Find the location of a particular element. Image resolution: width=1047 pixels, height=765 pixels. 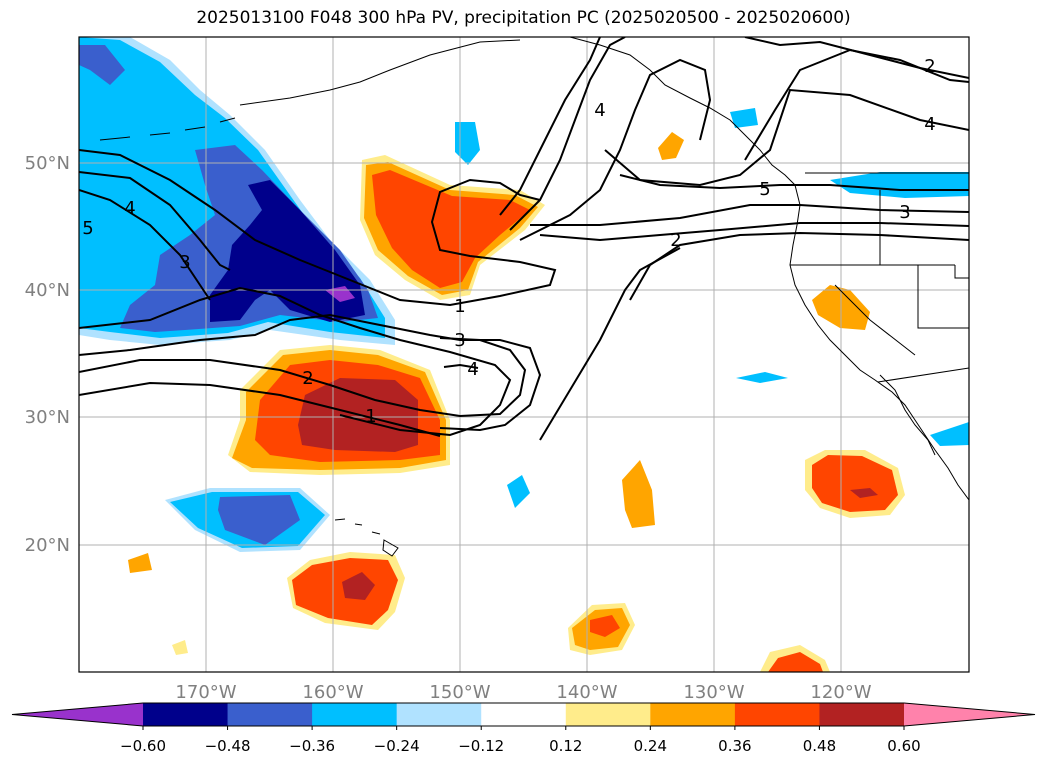

alaska-coast is located at coordinates (517, 111).